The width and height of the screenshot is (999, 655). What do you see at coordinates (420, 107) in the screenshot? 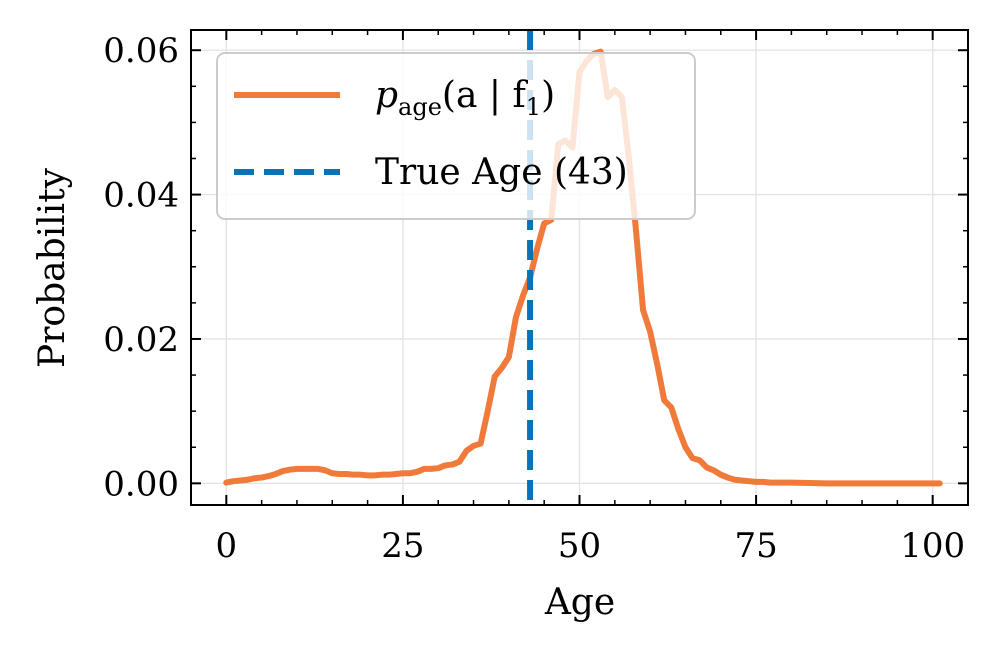
I see `legend-label-subscript: age` at bounding box center [420, 107].